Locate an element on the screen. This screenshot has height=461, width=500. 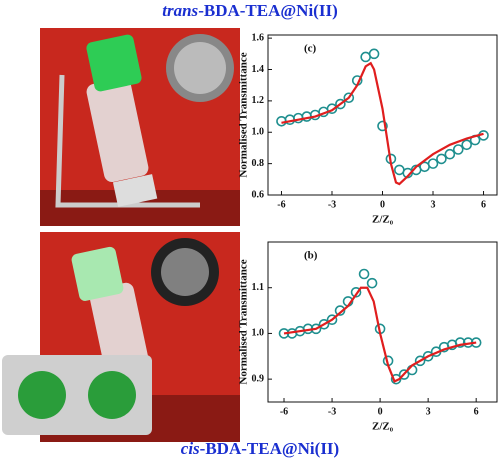
y-tick-label: 1.1 is located at coordinates (258, 287).